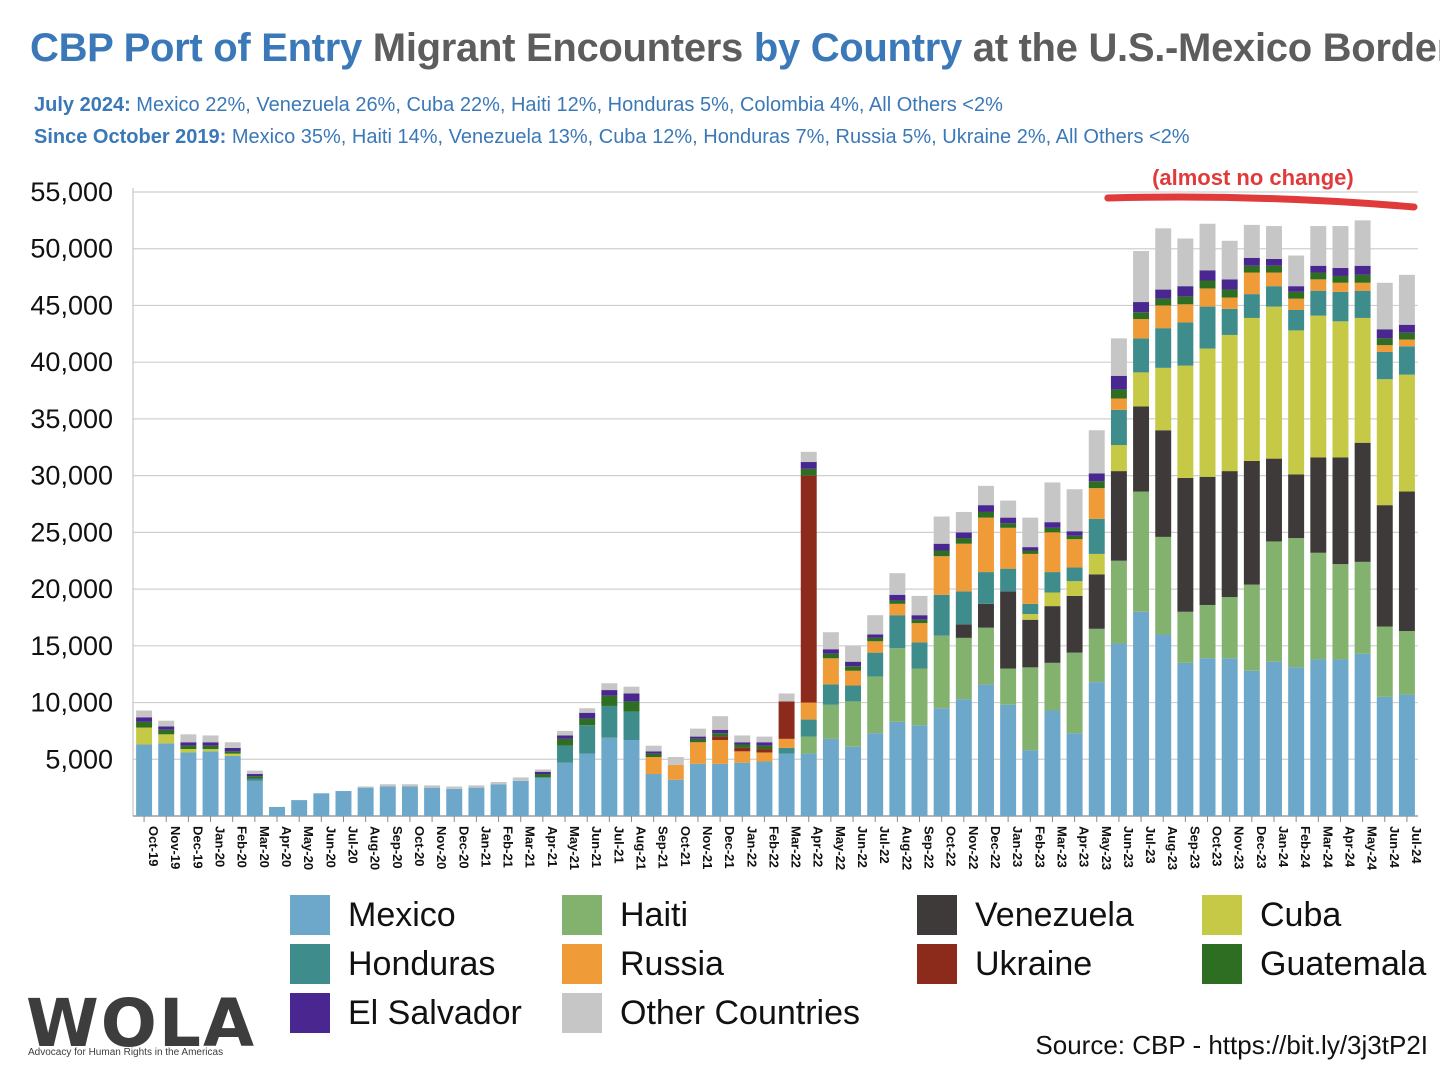 This screenshot has width=1440, height=1080. Describe the element at coordinates (1034, 963) in the screenshot. I see `legend-label: Ukraine` at that location.